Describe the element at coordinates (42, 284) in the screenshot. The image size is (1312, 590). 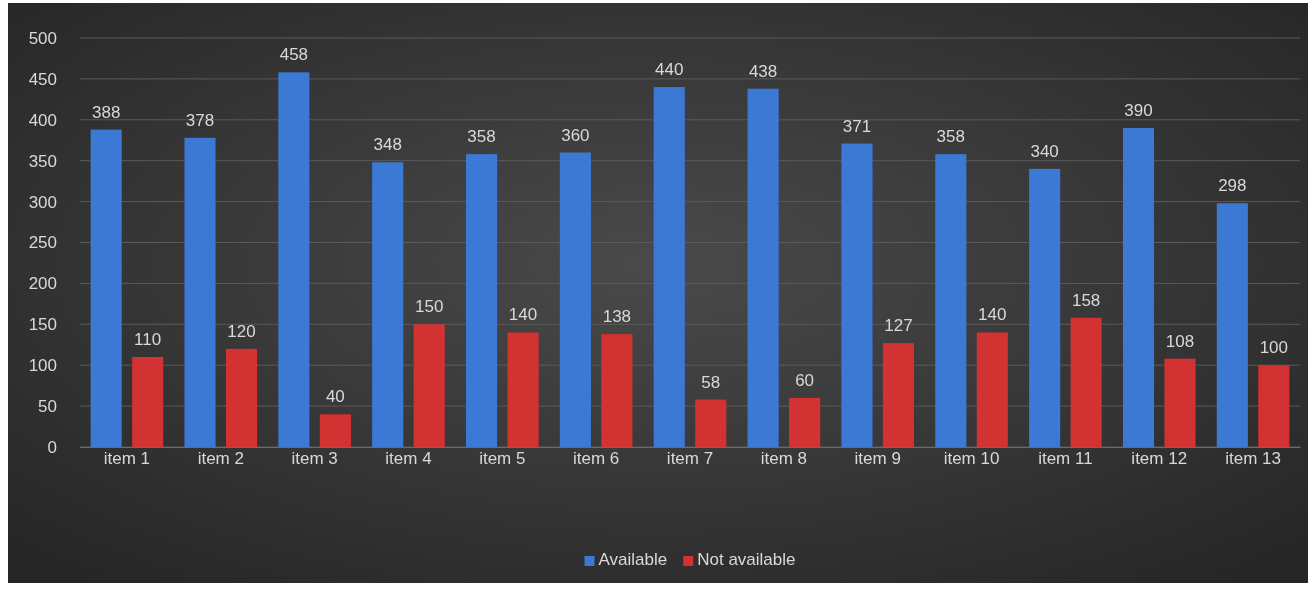
I see `y-tick-label: 200` at that location.